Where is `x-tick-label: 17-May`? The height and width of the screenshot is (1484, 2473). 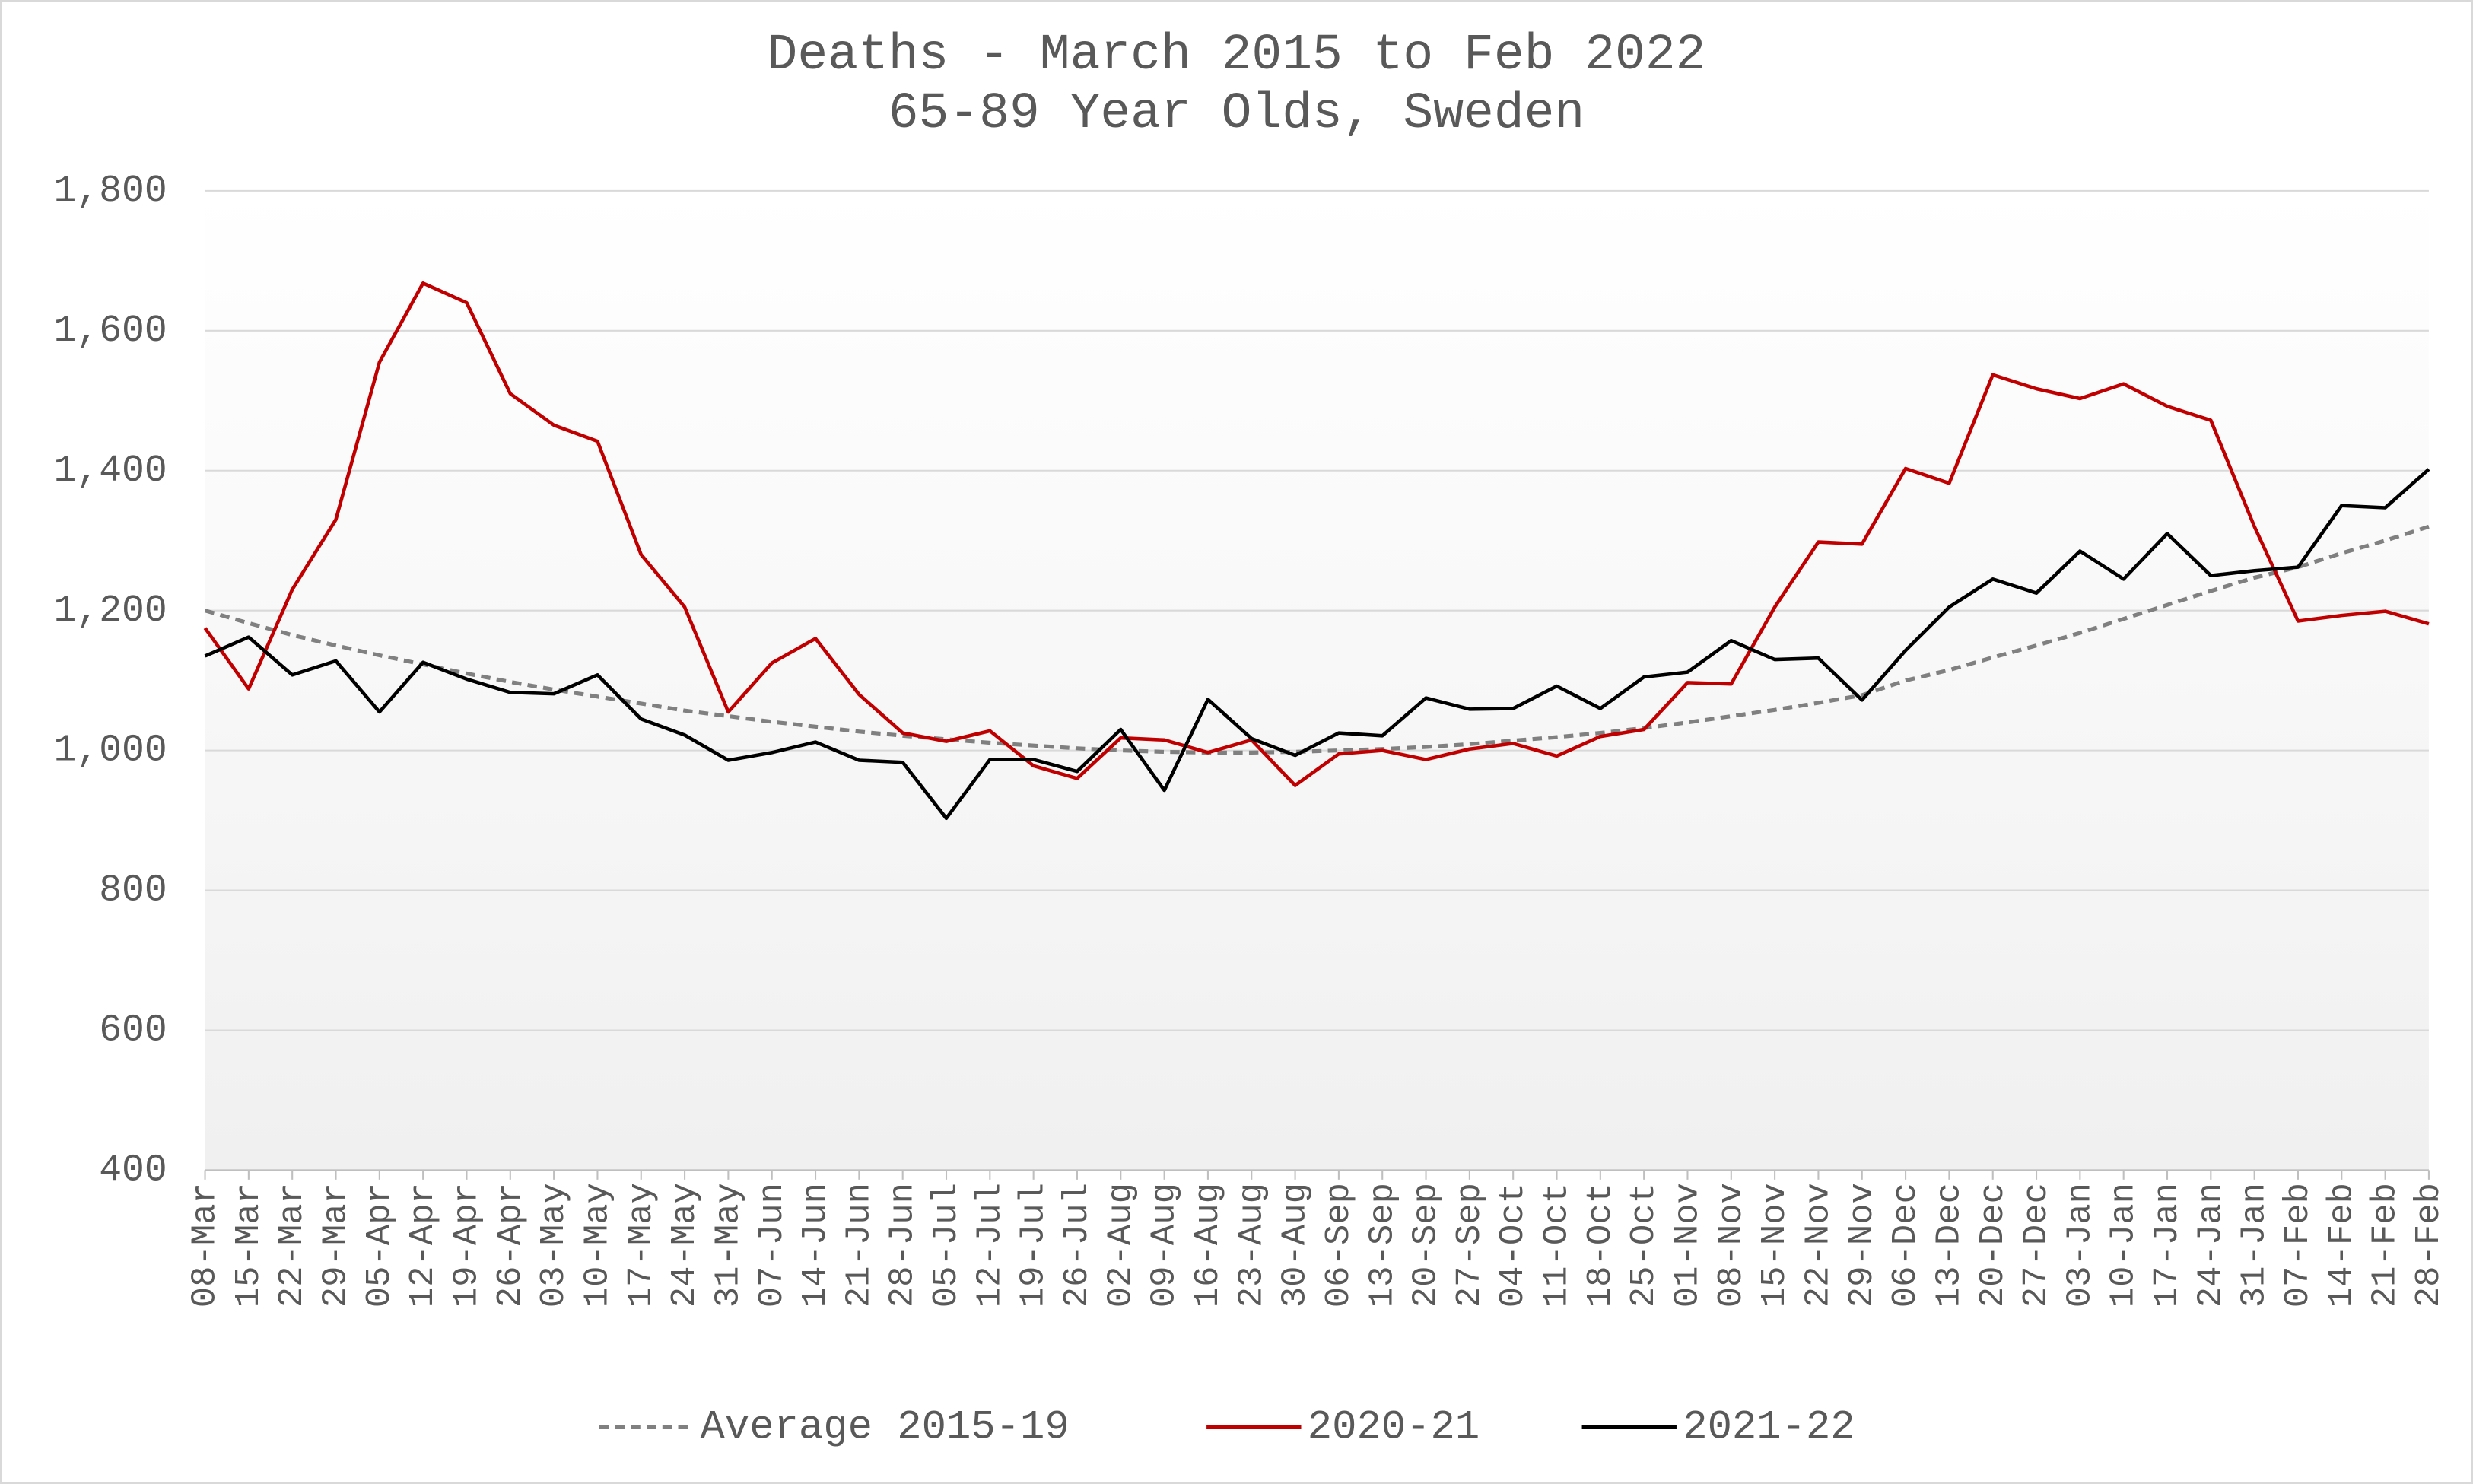 x-tick-label: 17-May is located at coordinates (641, 1245).